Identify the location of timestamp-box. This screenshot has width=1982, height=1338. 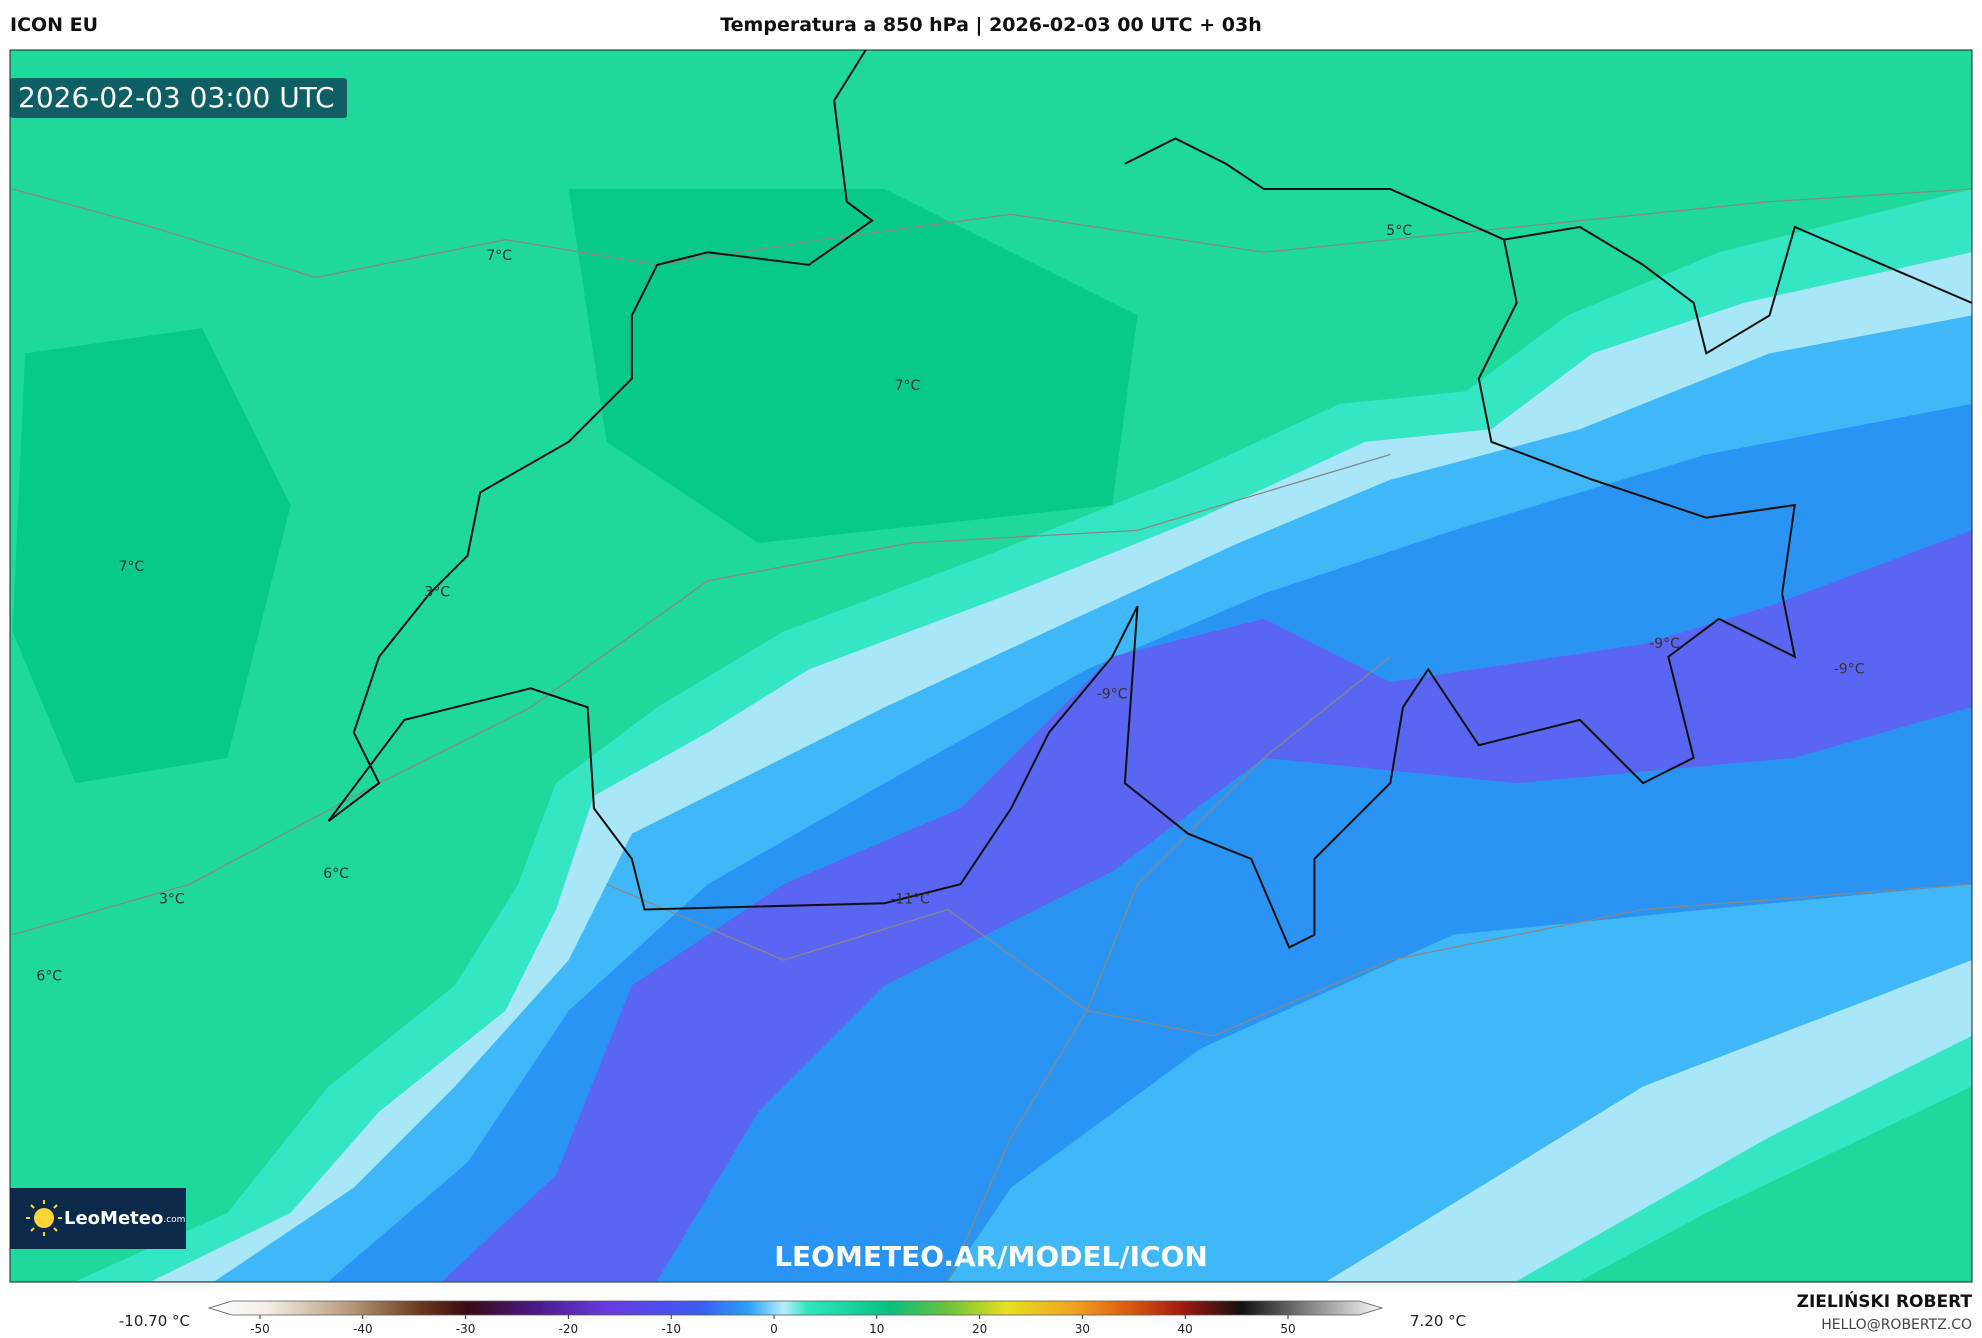
(178, 98).